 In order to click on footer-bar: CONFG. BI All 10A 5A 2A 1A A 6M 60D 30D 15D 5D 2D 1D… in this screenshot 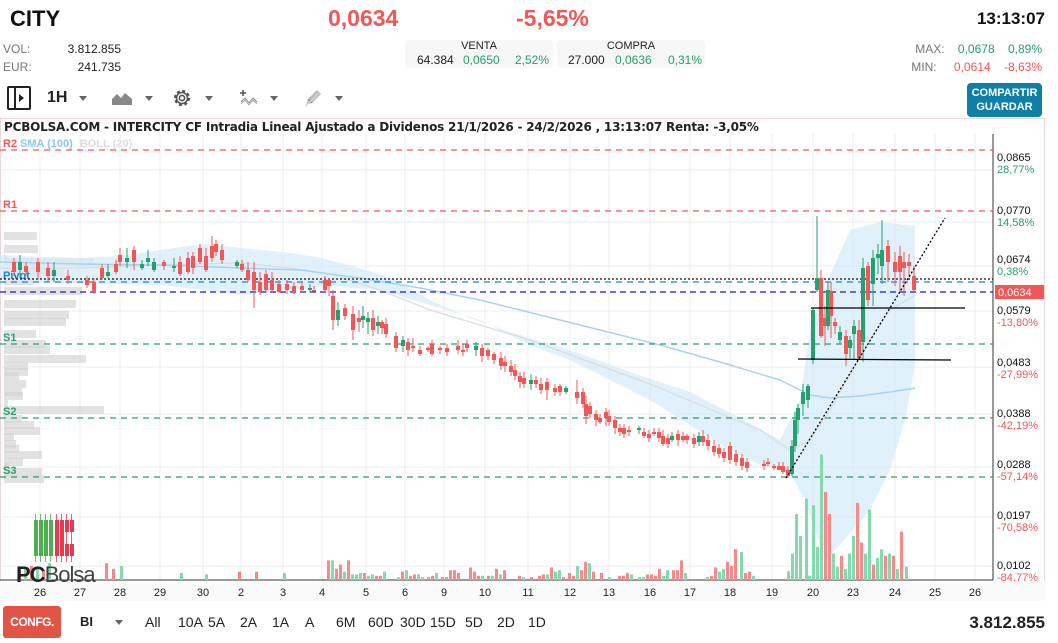, I will do `click(529, 623)`.